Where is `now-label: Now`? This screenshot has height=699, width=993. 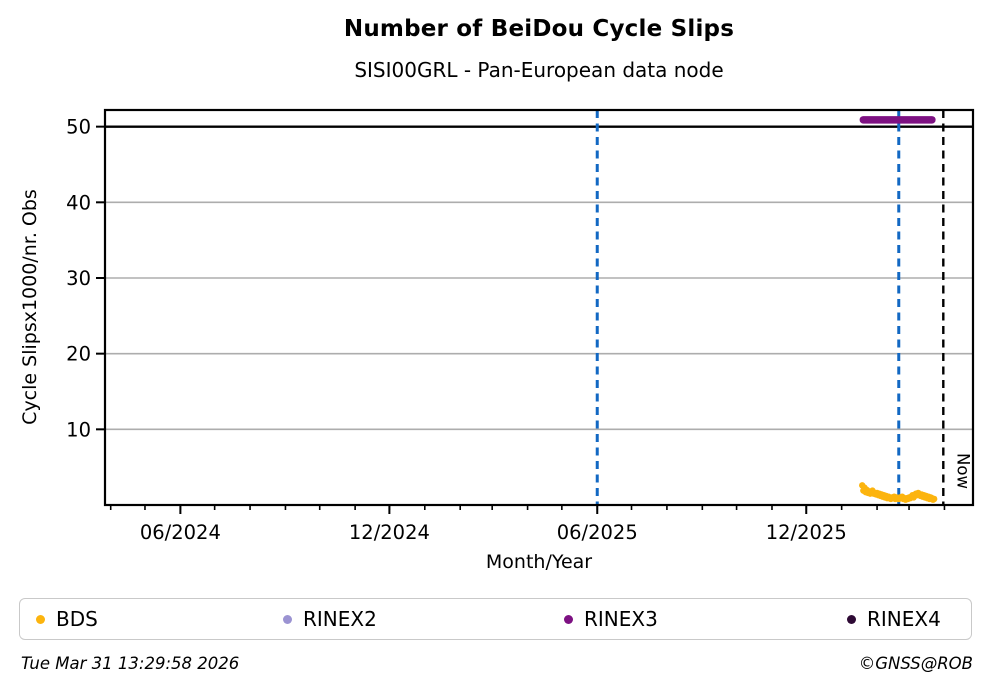
now-label: Now is located at coordinates (962, 471).